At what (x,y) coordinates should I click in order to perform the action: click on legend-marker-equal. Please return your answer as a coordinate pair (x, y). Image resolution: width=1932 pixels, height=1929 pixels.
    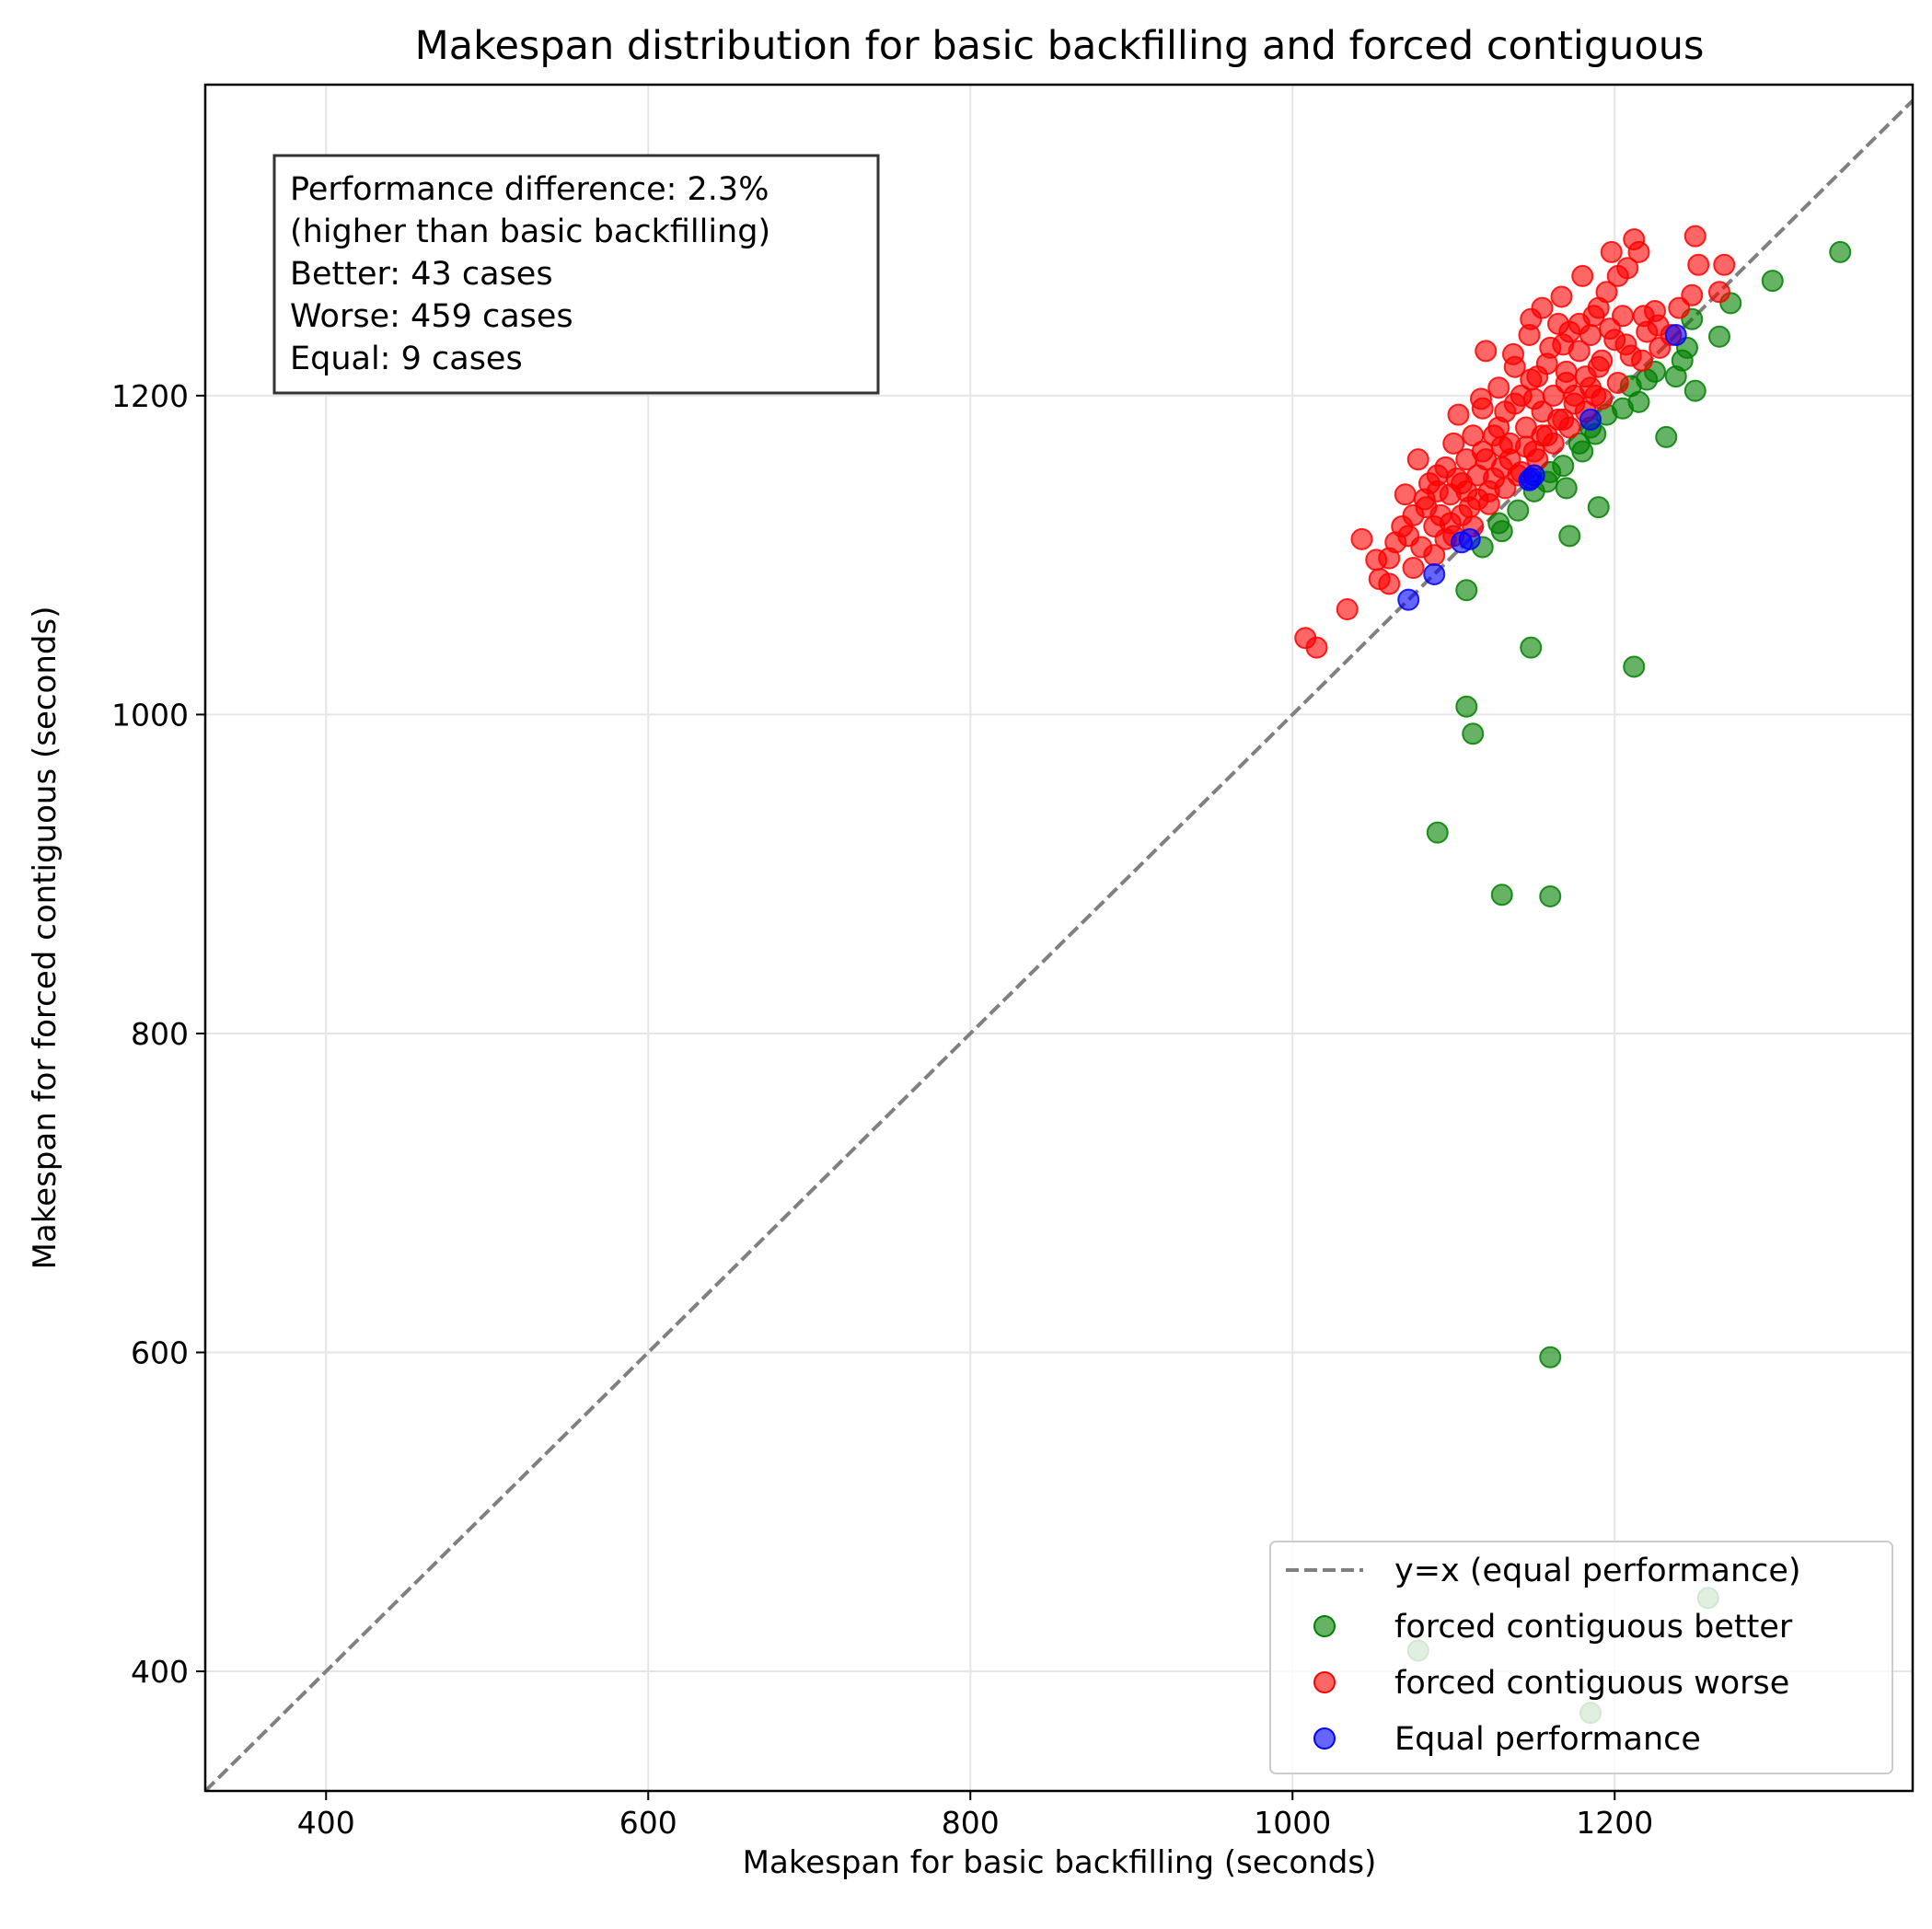
    Looking at the image, I should click on (1325, 1738).